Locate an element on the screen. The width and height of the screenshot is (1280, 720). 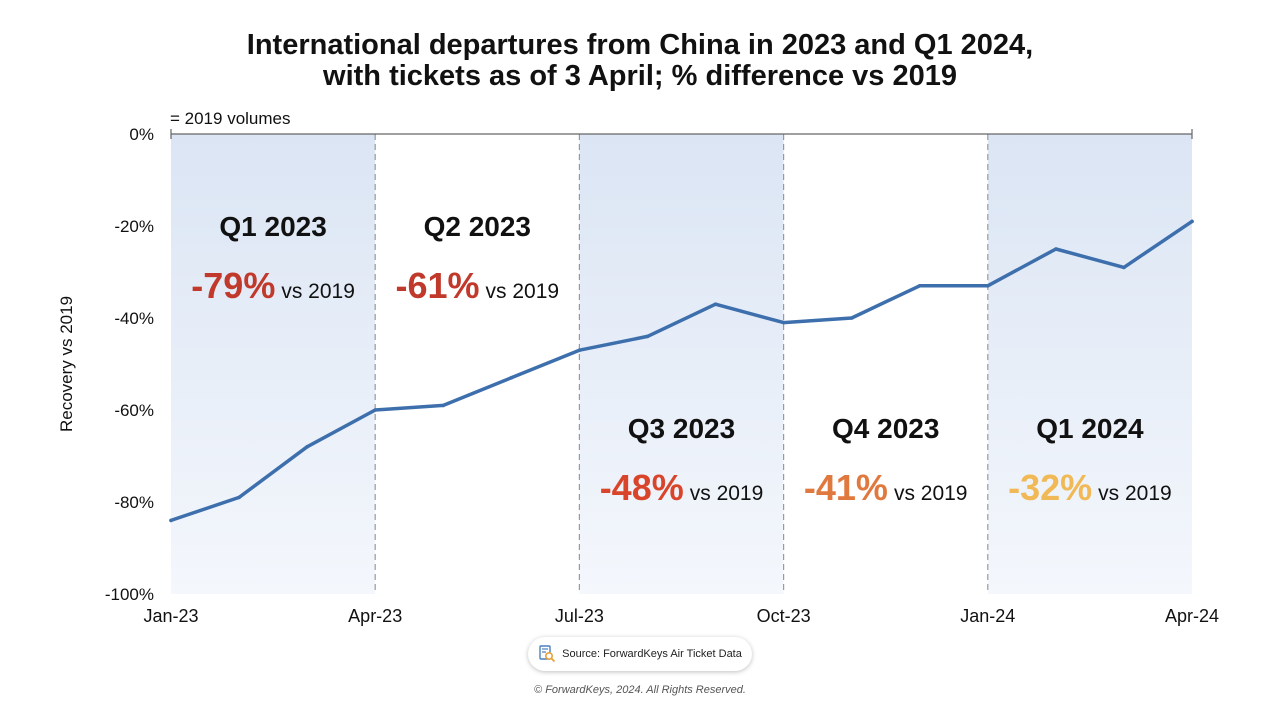
quarter-change: -32% vs 2019 is located at coordinates (1090, 487).